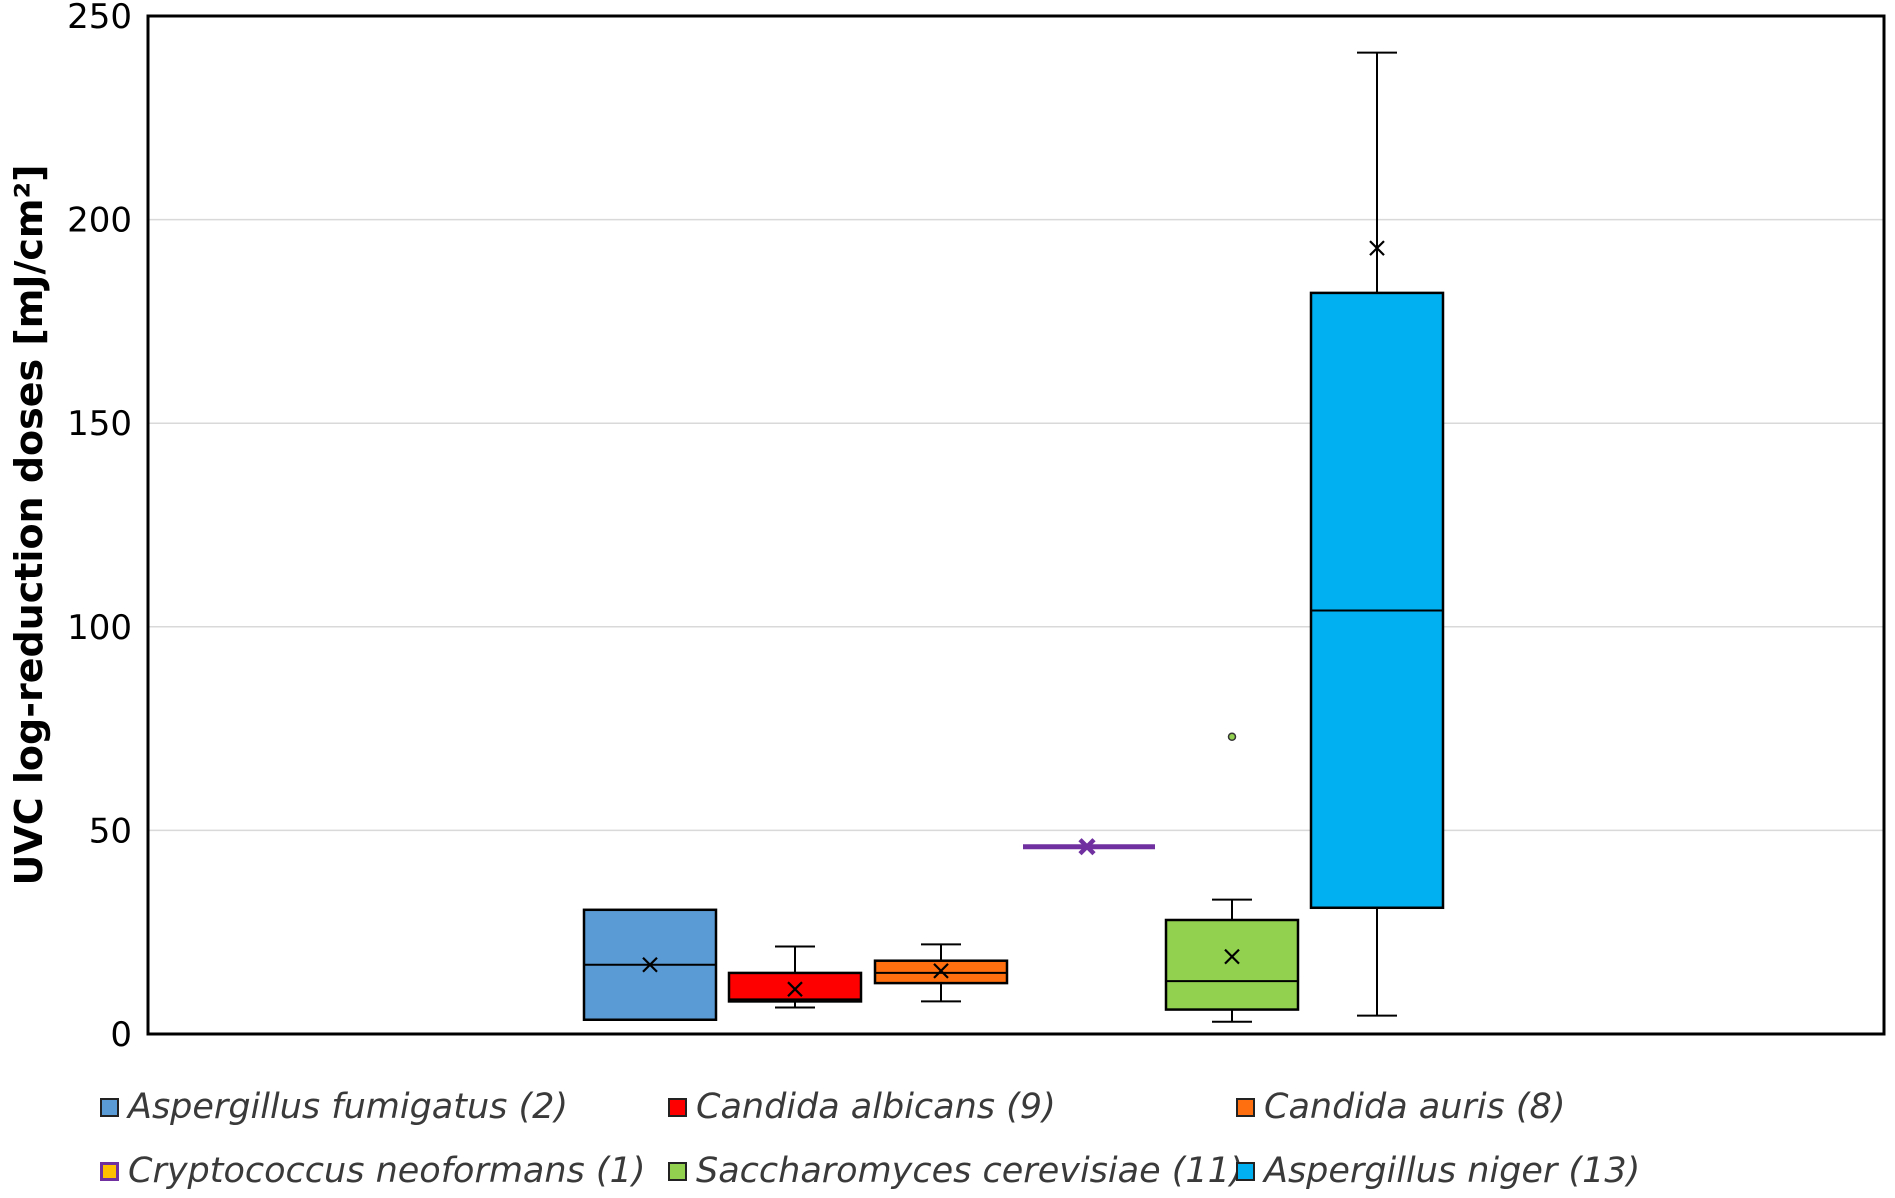 The image size is (1895, 1198). Describe the element at coordinates (348, 1107) in the screenshot. I see `legend-label: Aspergillus fumigatus (2)` at that location.